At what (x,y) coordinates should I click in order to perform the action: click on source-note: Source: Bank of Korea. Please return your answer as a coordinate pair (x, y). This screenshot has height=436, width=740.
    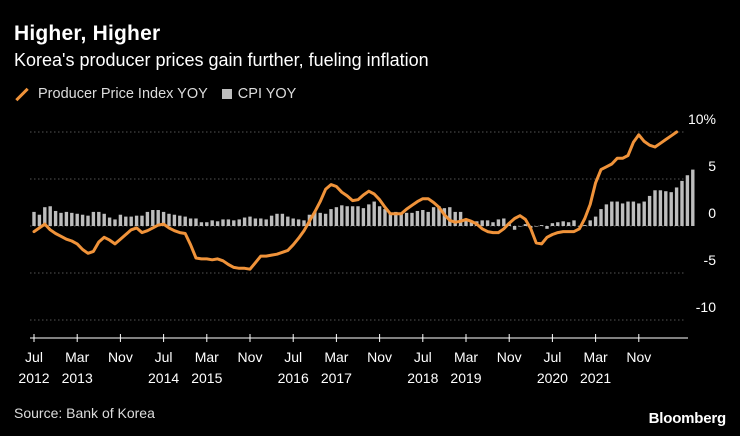
    Looking at the image, I should click on (84, 413).